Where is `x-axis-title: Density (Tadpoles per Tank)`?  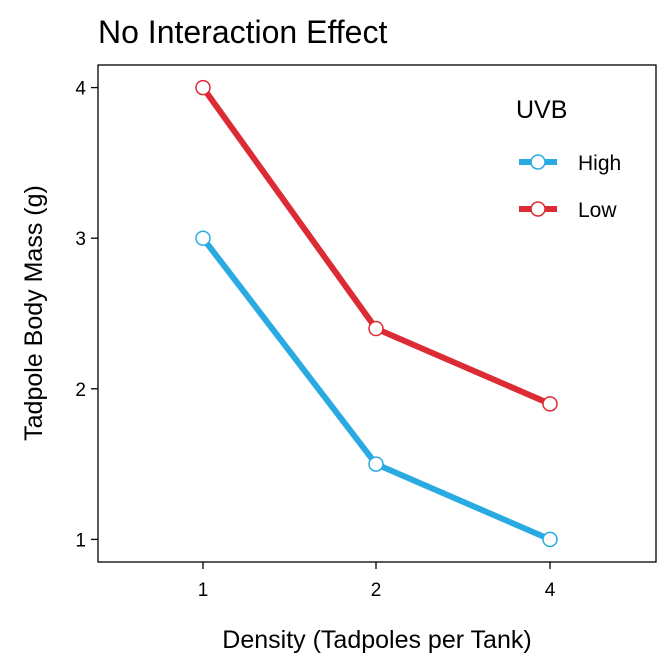
x-axis-title: Density (Tadpoles per Tank) is located at coordinates (376, 640).